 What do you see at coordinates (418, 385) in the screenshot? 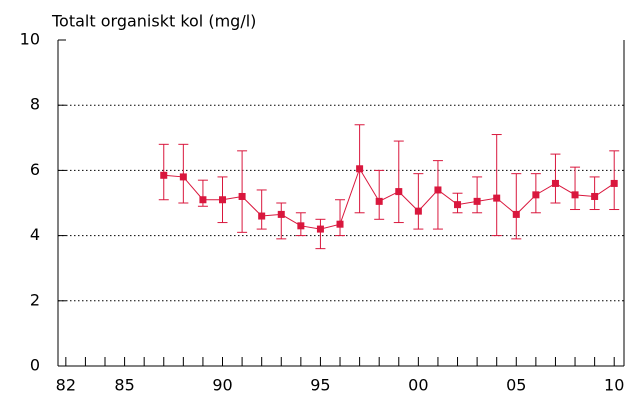
I see `x-tick-label: 00` at bounding box center [418, 385].